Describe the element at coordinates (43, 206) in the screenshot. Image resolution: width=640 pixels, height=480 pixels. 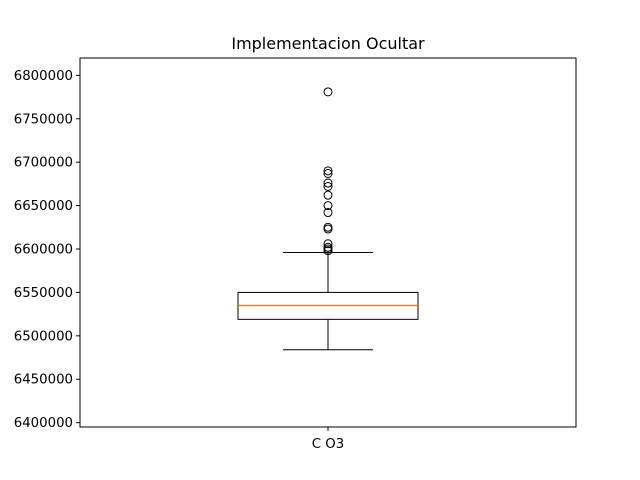
I see `y-tick-label: 6650000` at that location.